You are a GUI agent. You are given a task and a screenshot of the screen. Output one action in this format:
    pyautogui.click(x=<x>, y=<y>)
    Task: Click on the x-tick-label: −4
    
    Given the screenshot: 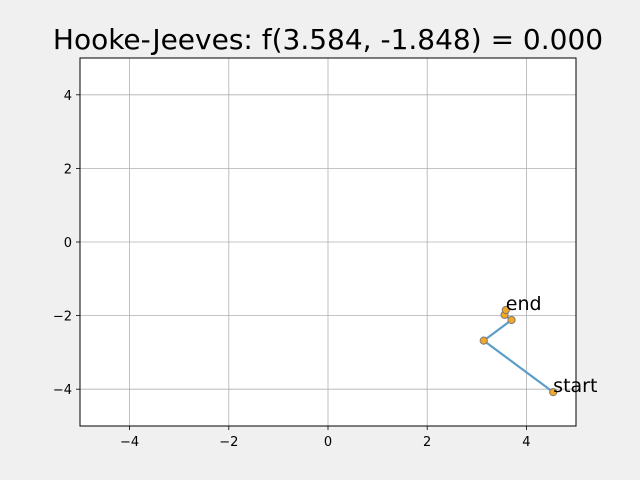 What is the action you would take?
    pyautogui.click(x=129, y=442)
    